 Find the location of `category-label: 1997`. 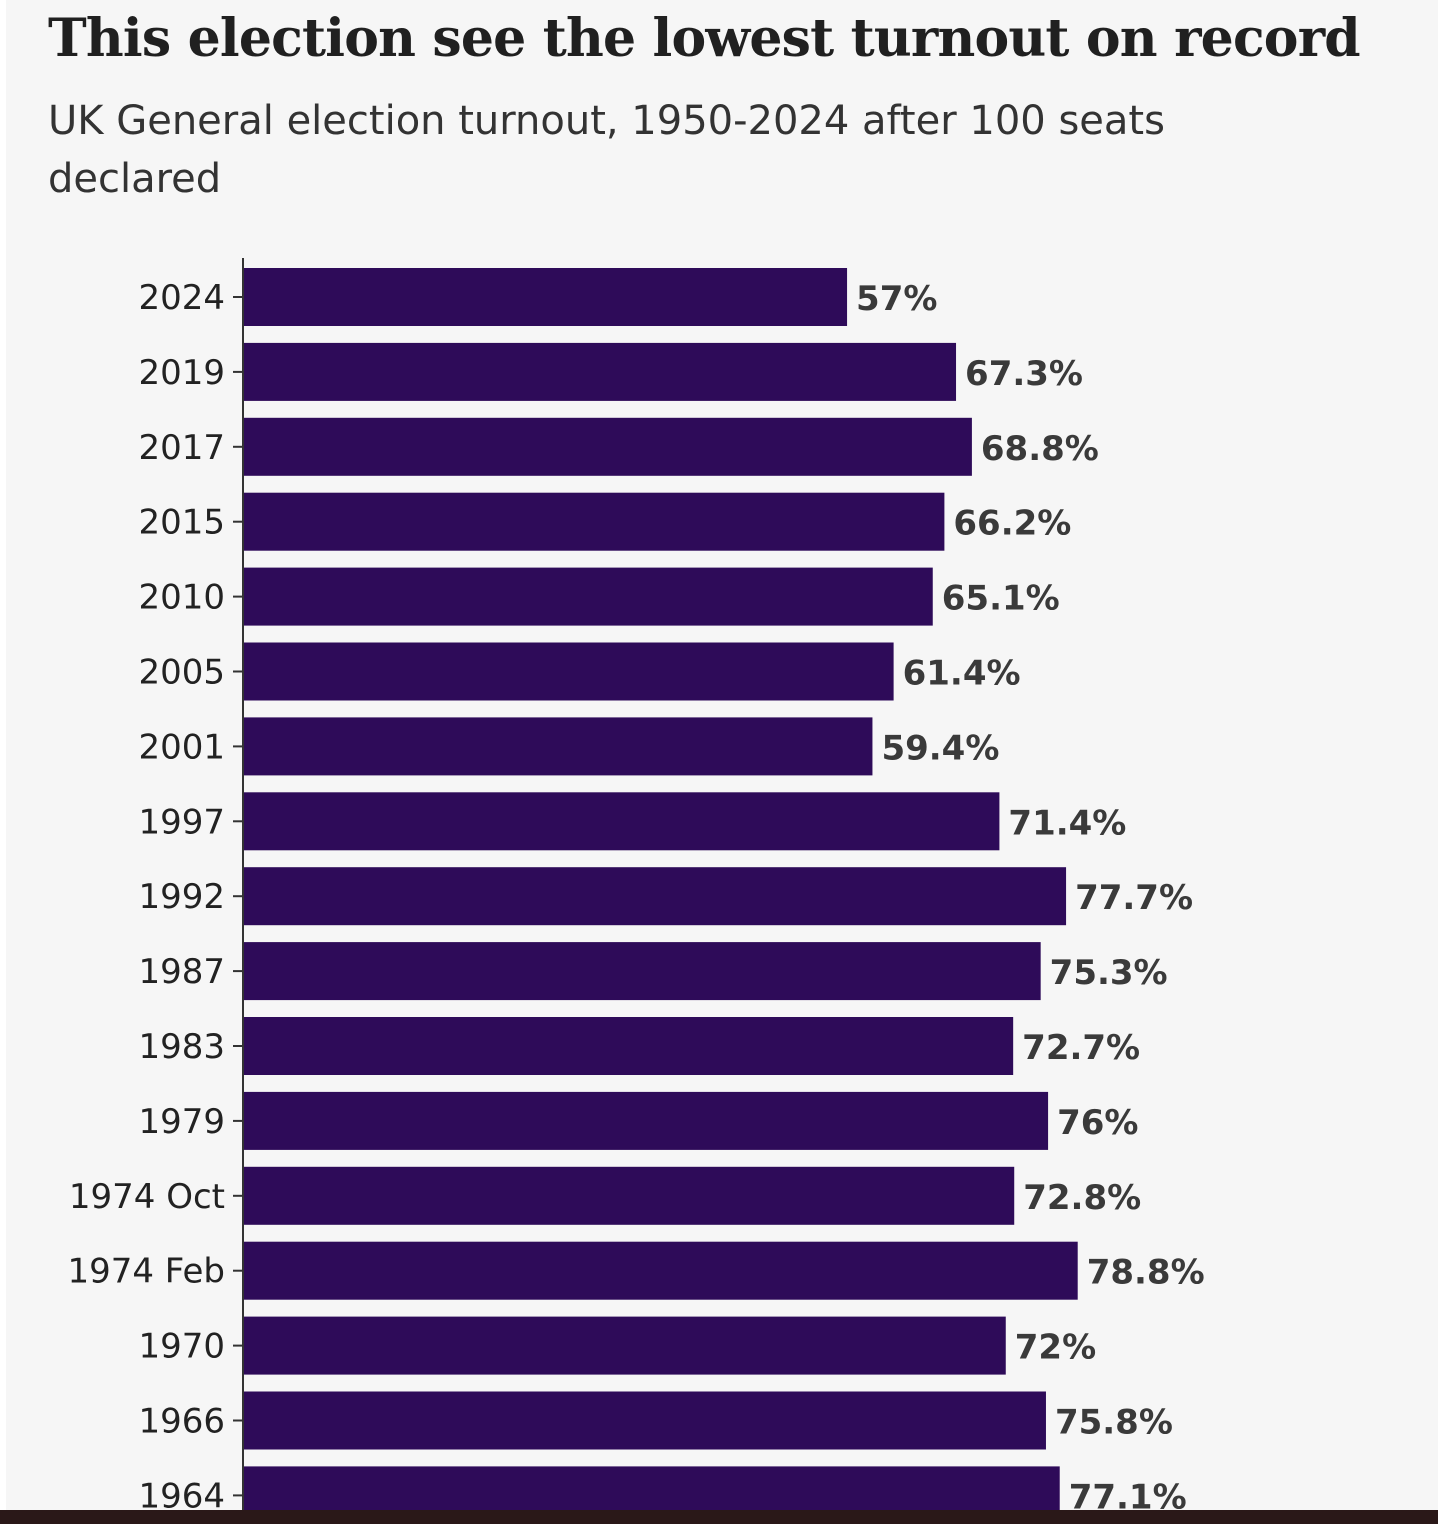

category-label: 1997 is located at coordinates (181, 822).